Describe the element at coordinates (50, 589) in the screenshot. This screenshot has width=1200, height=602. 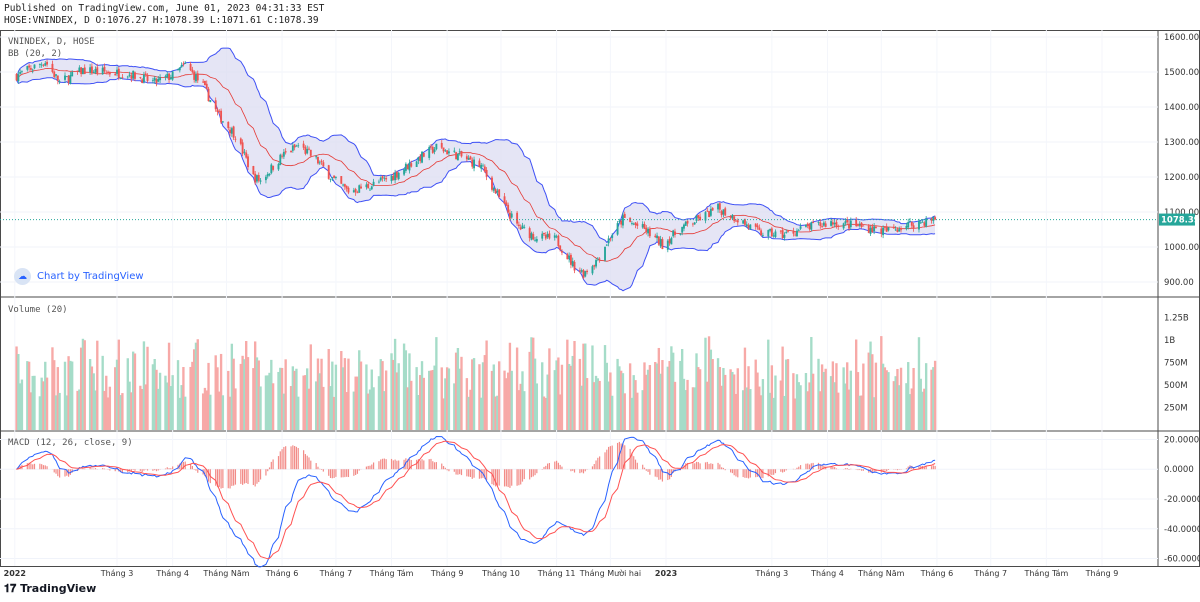
I see `tradingview-logo: 𝟏𝟕 TradingView` at that location.